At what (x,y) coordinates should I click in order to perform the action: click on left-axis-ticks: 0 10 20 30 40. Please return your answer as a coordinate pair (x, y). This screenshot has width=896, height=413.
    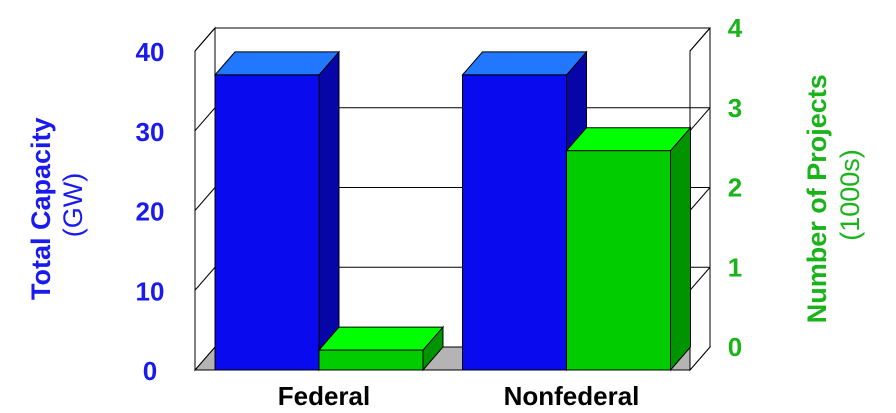
    Looking at the image, I should click on (150, 211).